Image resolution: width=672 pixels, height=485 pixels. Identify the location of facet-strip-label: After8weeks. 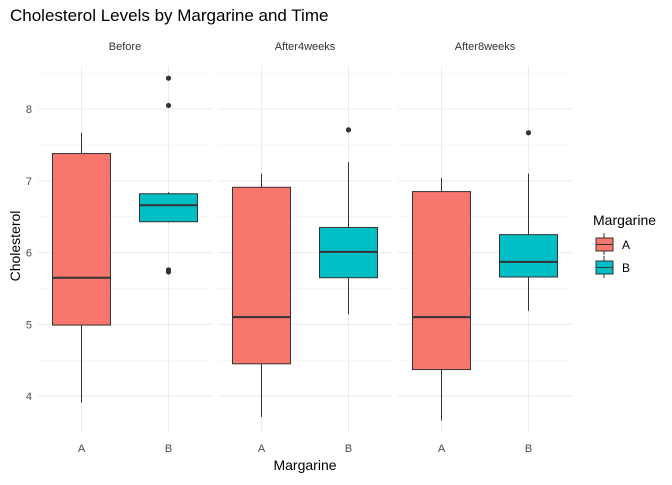
(485, 47).